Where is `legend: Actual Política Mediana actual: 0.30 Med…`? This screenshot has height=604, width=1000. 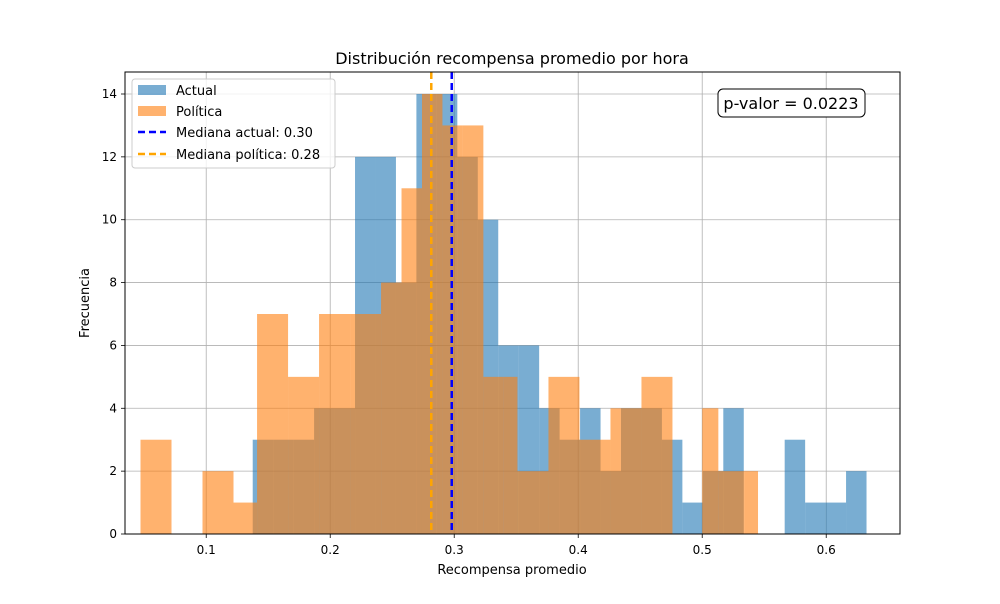
legend: Actual Política Mediana actual: 0.30 Med… is located at coordinates (233, 123).